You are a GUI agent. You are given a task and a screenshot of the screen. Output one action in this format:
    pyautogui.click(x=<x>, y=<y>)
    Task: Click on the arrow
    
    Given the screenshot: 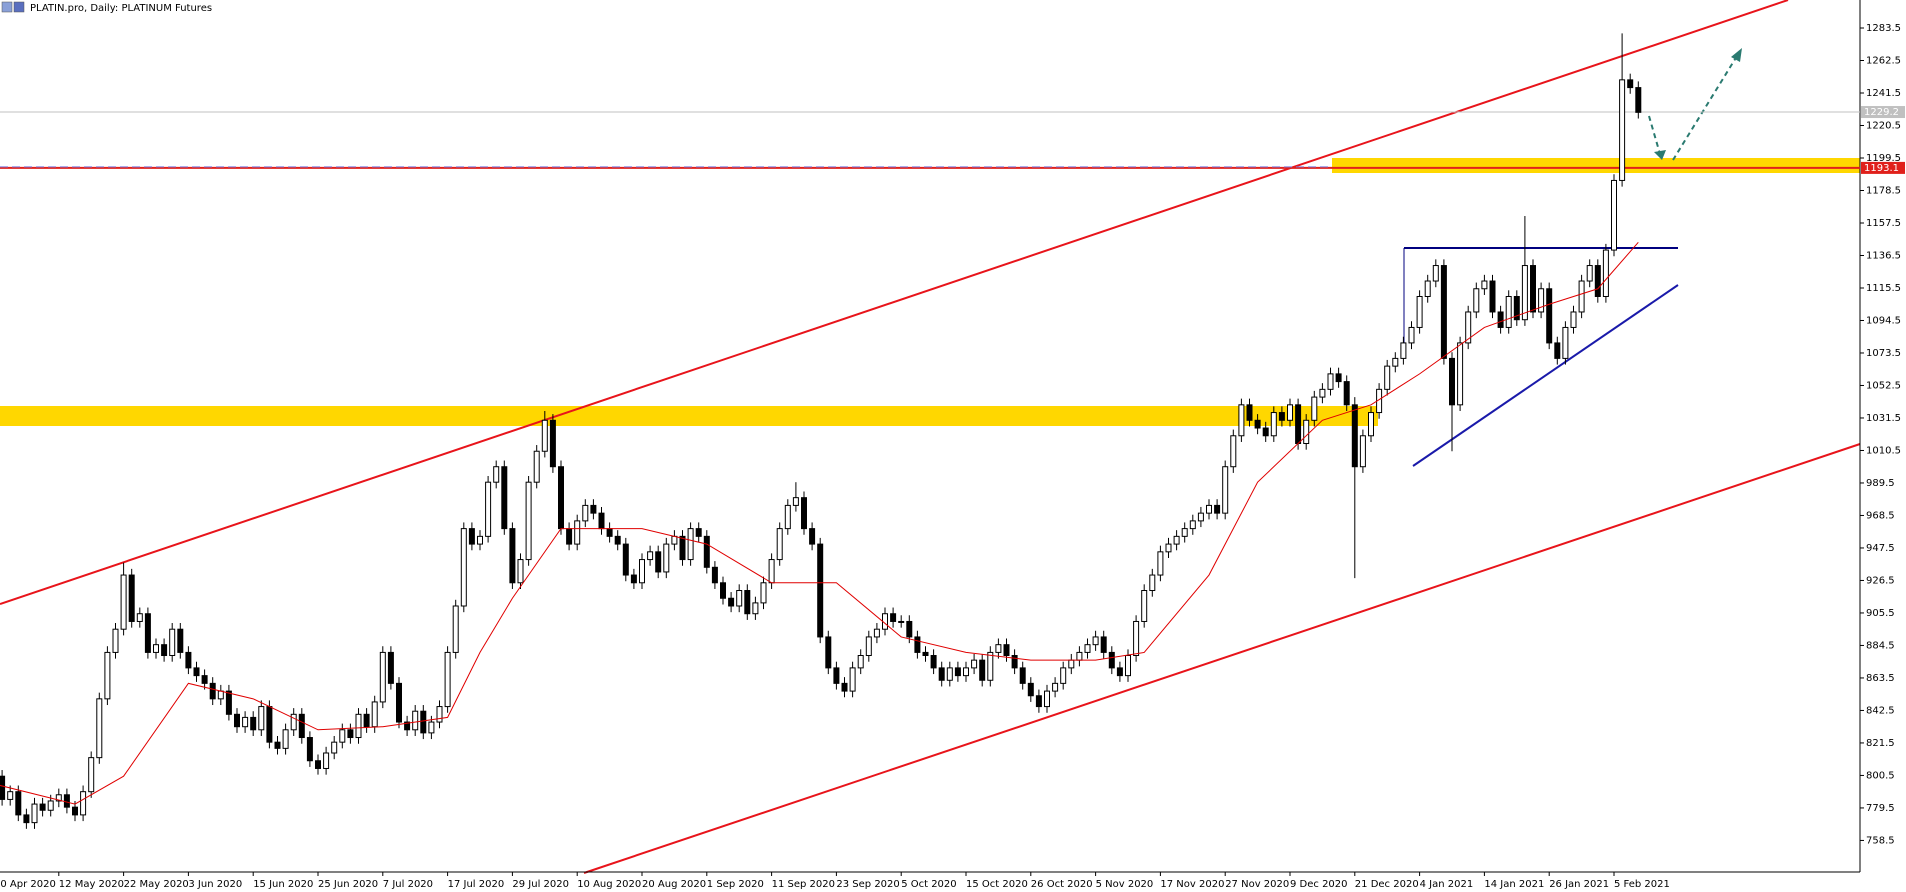 What is the action you would take?
    pyautogui.click(x=1654, y=135)
    